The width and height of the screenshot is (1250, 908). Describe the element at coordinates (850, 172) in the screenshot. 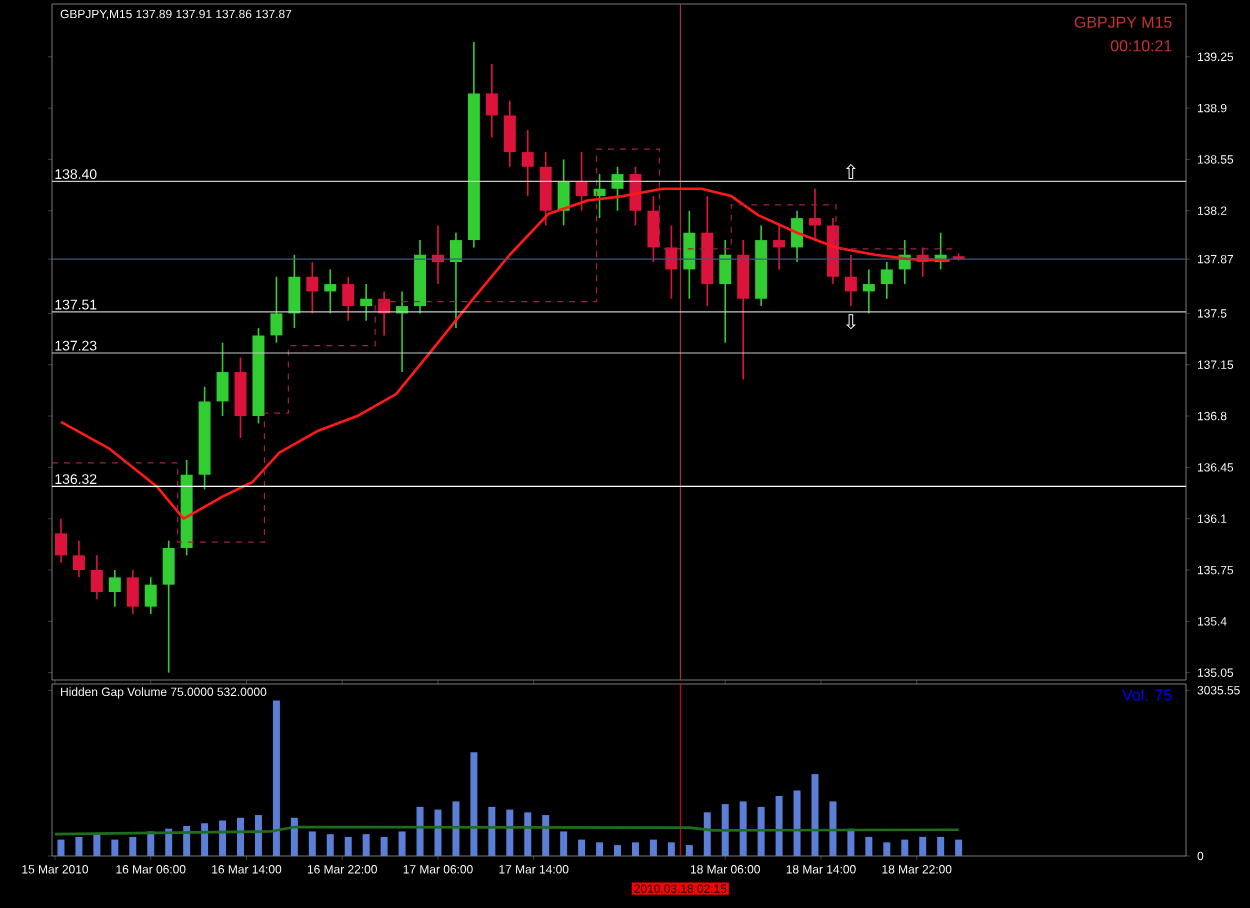

I see `annotation: ⇧` at that location.